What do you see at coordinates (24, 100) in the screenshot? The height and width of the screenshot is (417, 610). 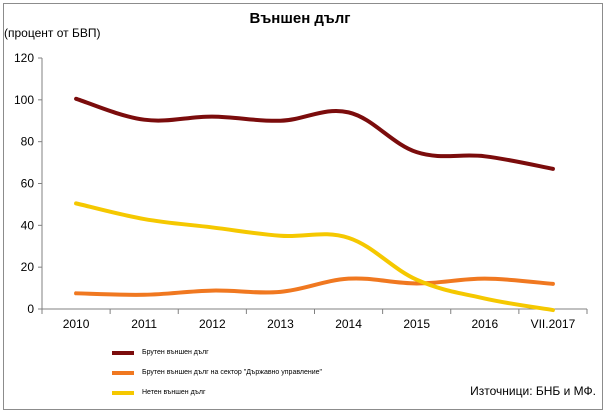 I see `y-tick-label: 100` at bounding box center [24, 100].